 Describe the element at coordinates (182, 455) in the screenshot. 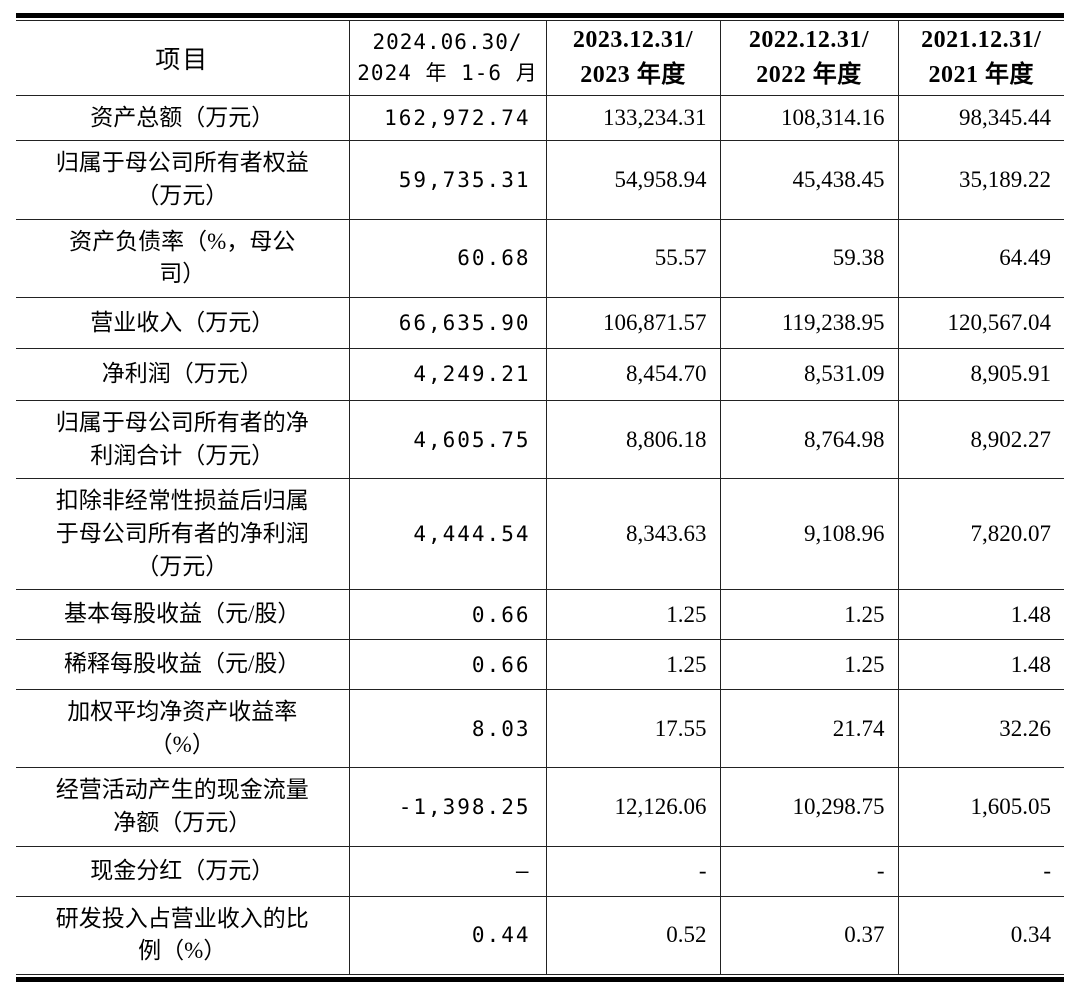

I see `row-label-line: 利润合计（万元）` at that location.